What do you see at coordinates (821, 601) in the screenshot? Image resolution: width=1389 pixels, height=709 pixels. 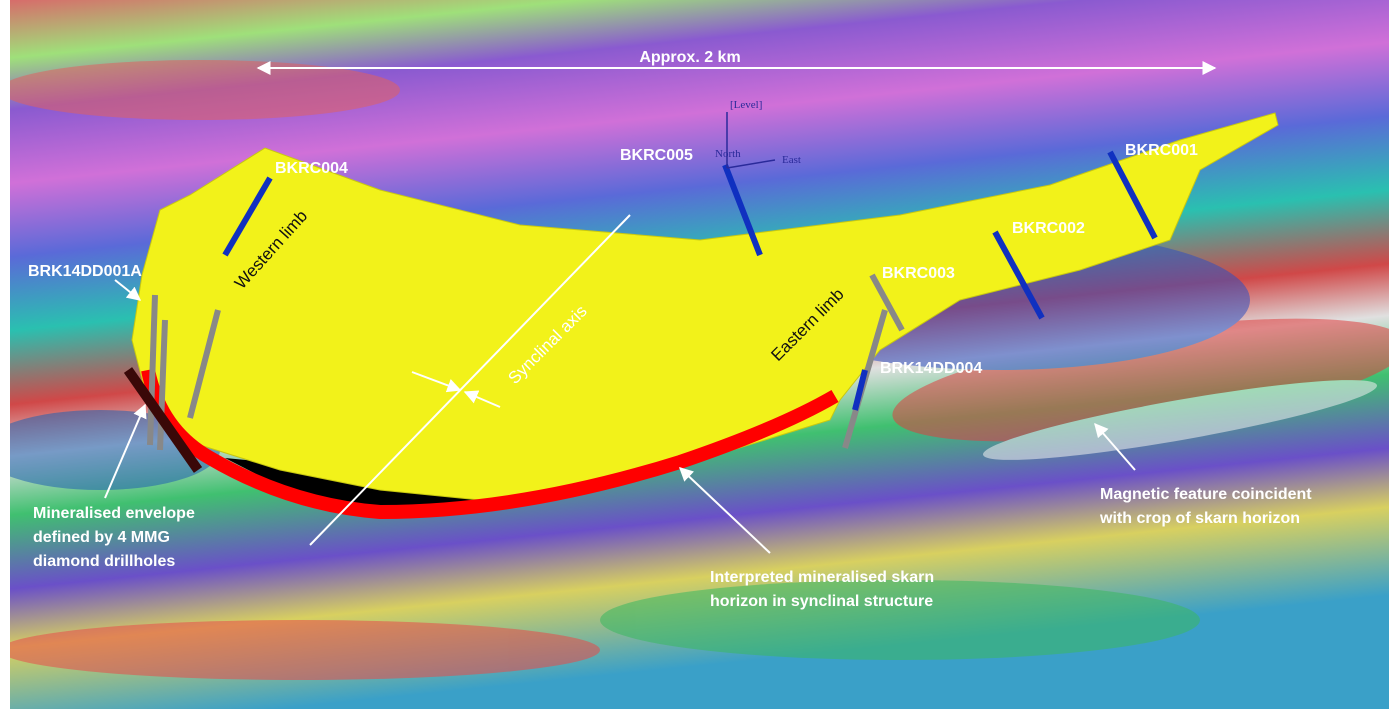 I see `annotation-line: horizon in synclinal structure` at bounding box center [821, 601].